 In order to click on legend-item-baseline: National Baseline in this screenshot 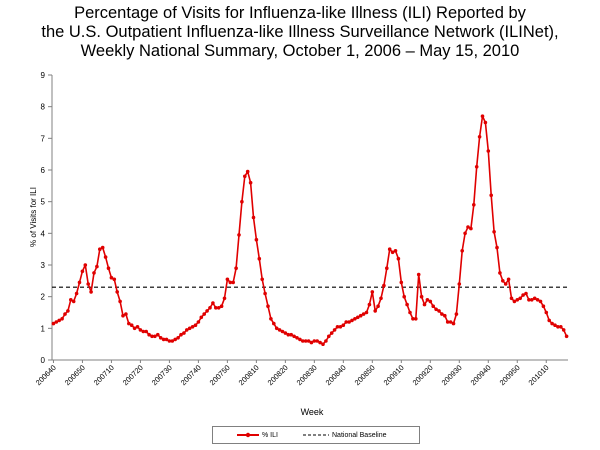, I will do `click(344, 435)`.